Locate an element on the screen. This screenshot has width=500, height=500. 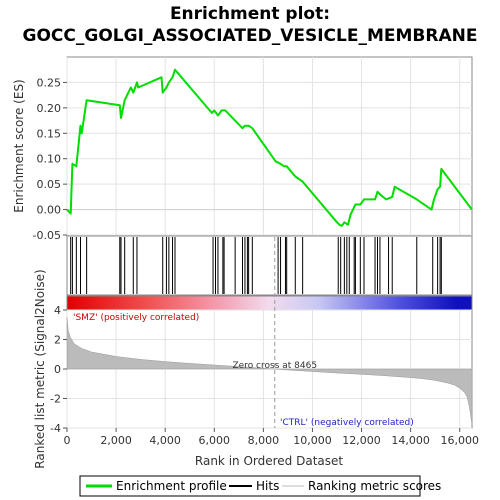
hits-panel-frame is located at coordinates (269, 265).